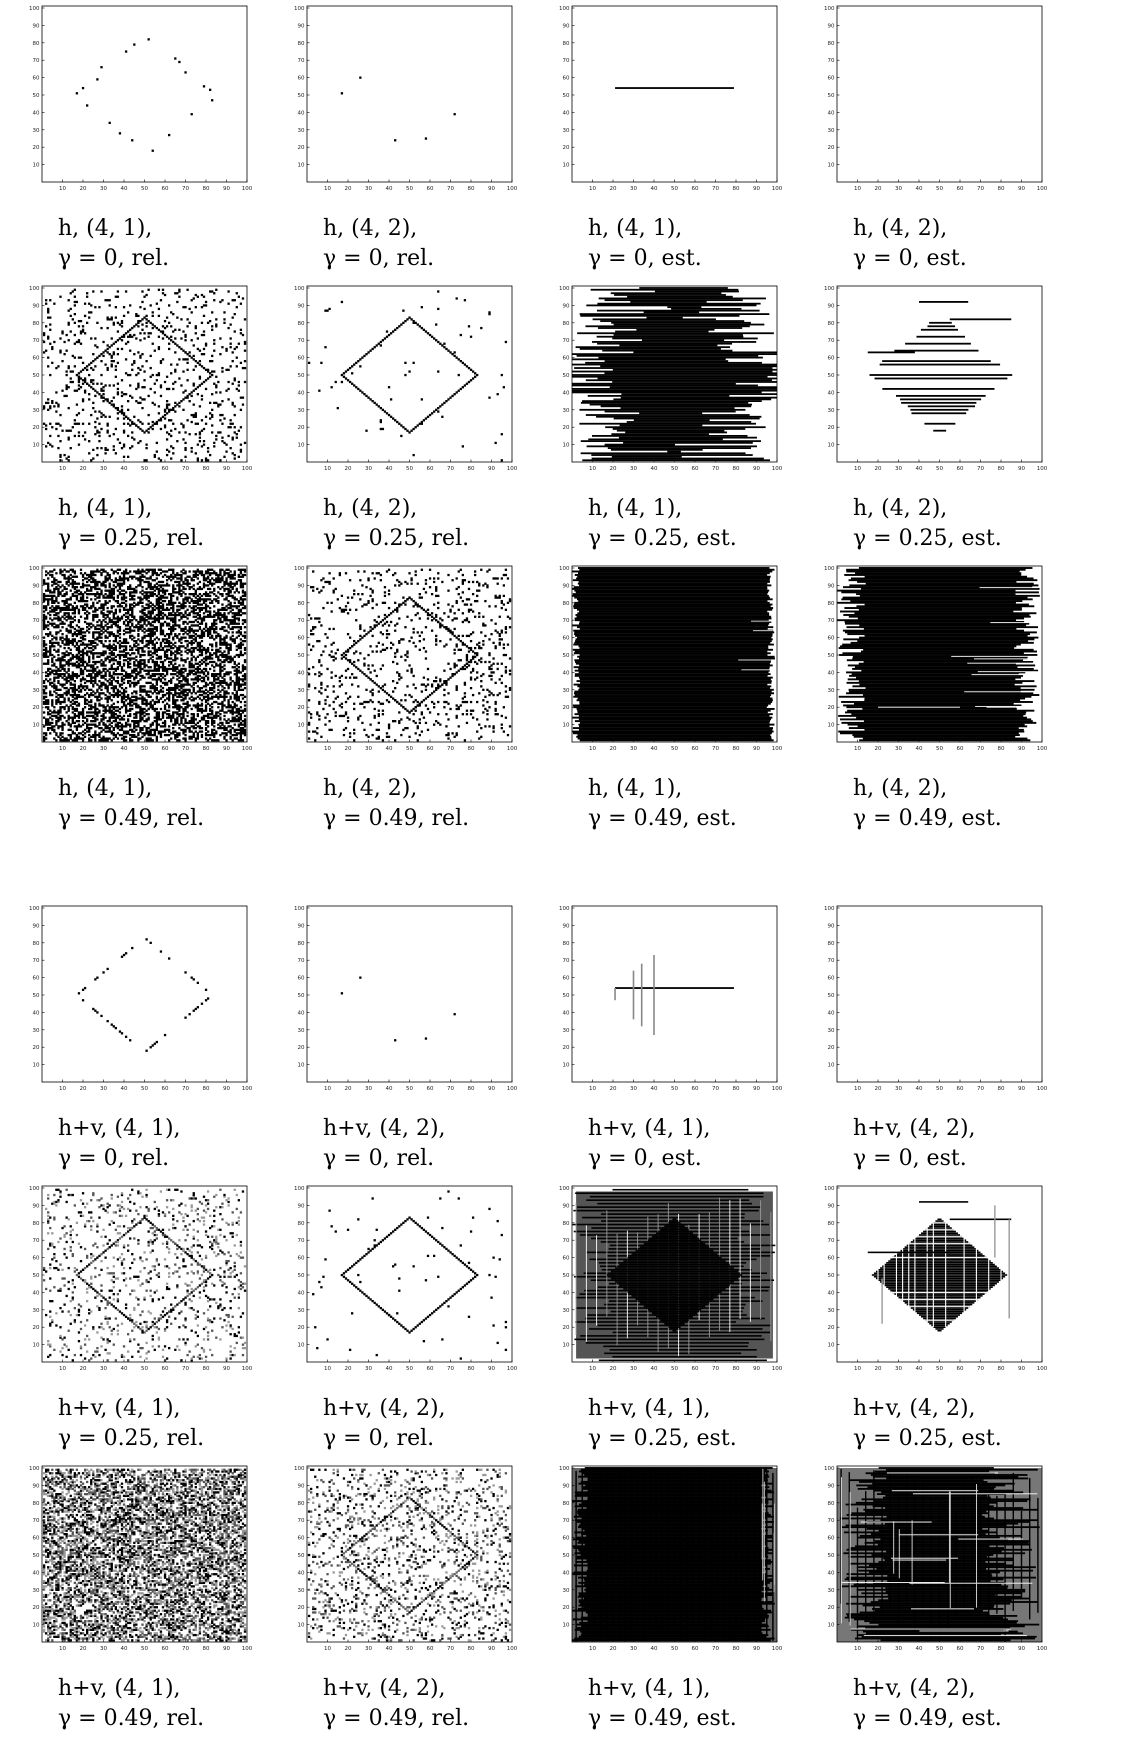  What do you see at coordinates (187, 354) in the screenshot?
I see `diamond-point` at bounding box center [187, 354].